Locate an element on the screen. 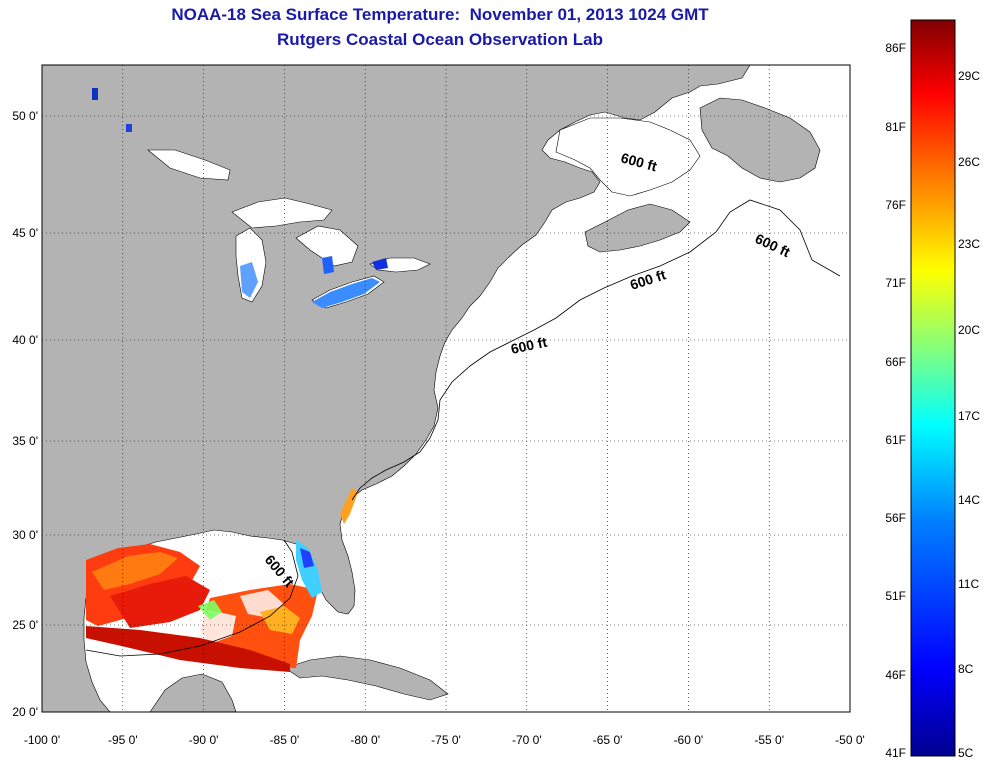  gulf-contour-600ft is located at coordinates (192, 598).